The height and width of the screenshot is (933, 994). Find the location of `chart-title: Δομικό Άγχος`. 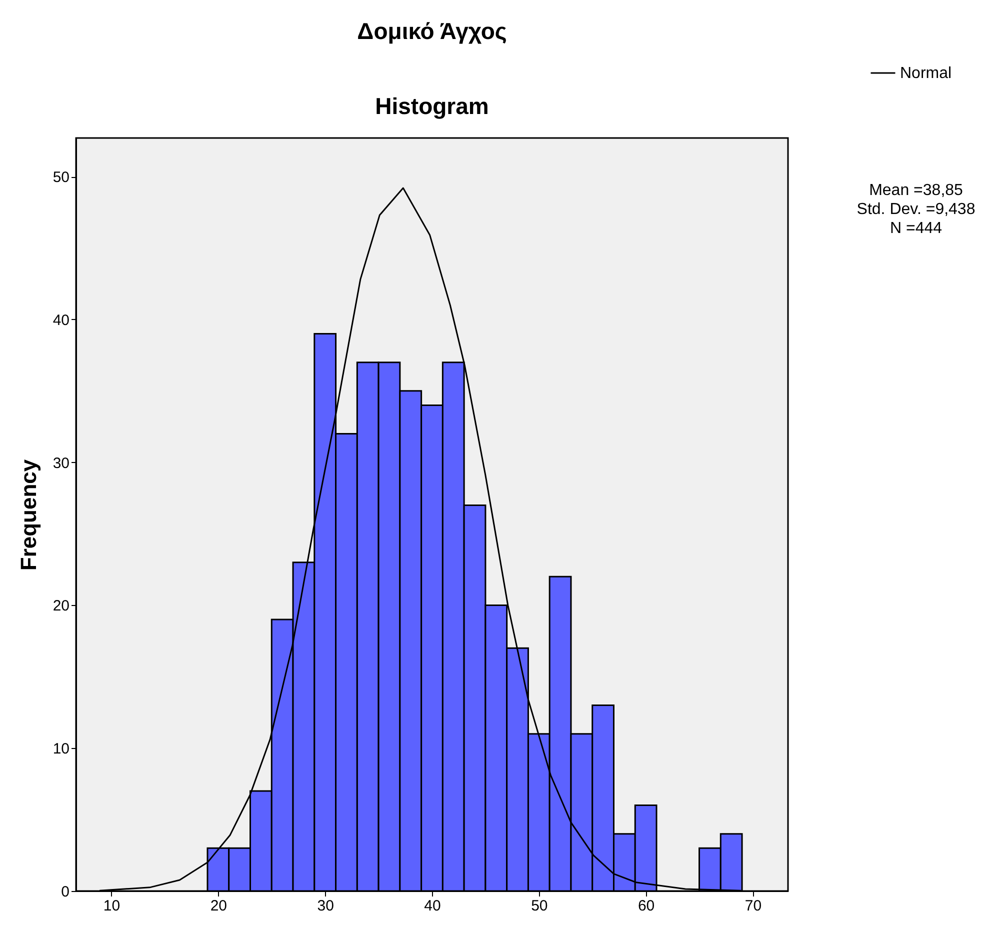

chart-title: Δομικό Άγχος is located at coordinates (432, 31).